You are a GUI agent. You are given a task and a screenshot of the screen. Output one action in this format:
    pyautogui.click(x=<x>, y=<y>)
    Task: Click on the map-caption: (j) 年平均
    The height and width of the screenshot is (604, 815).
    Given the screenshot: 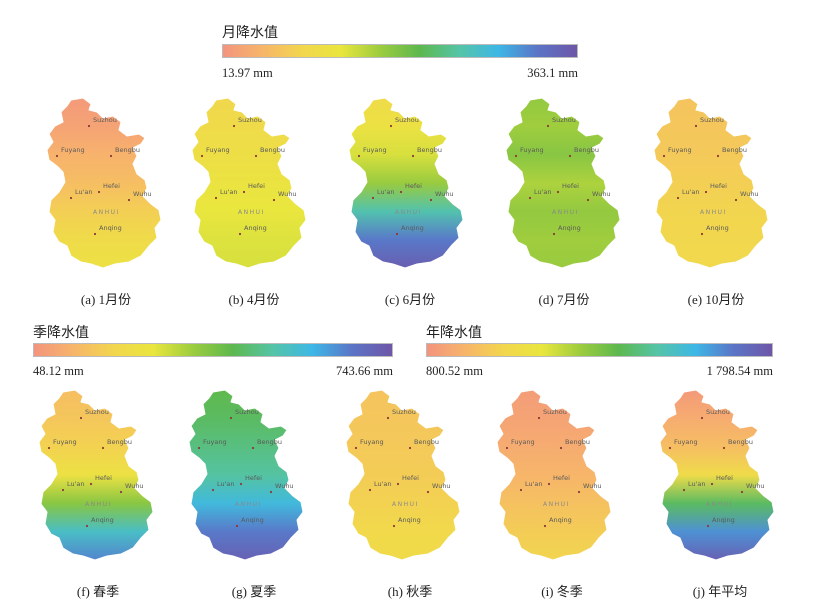 What is the action you would take?
    pyautogui.click(x=720, y=591)
    